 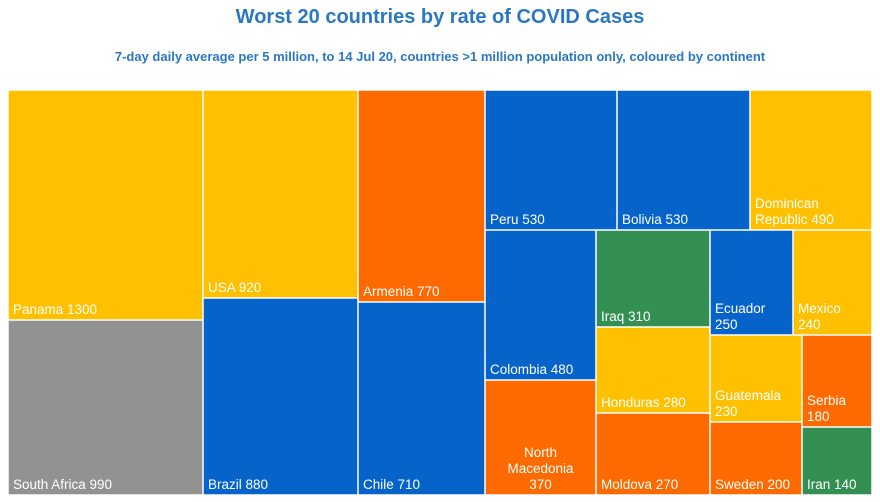 I want to click on tile-label-line: Iran 140, so click(x=832, y=484).